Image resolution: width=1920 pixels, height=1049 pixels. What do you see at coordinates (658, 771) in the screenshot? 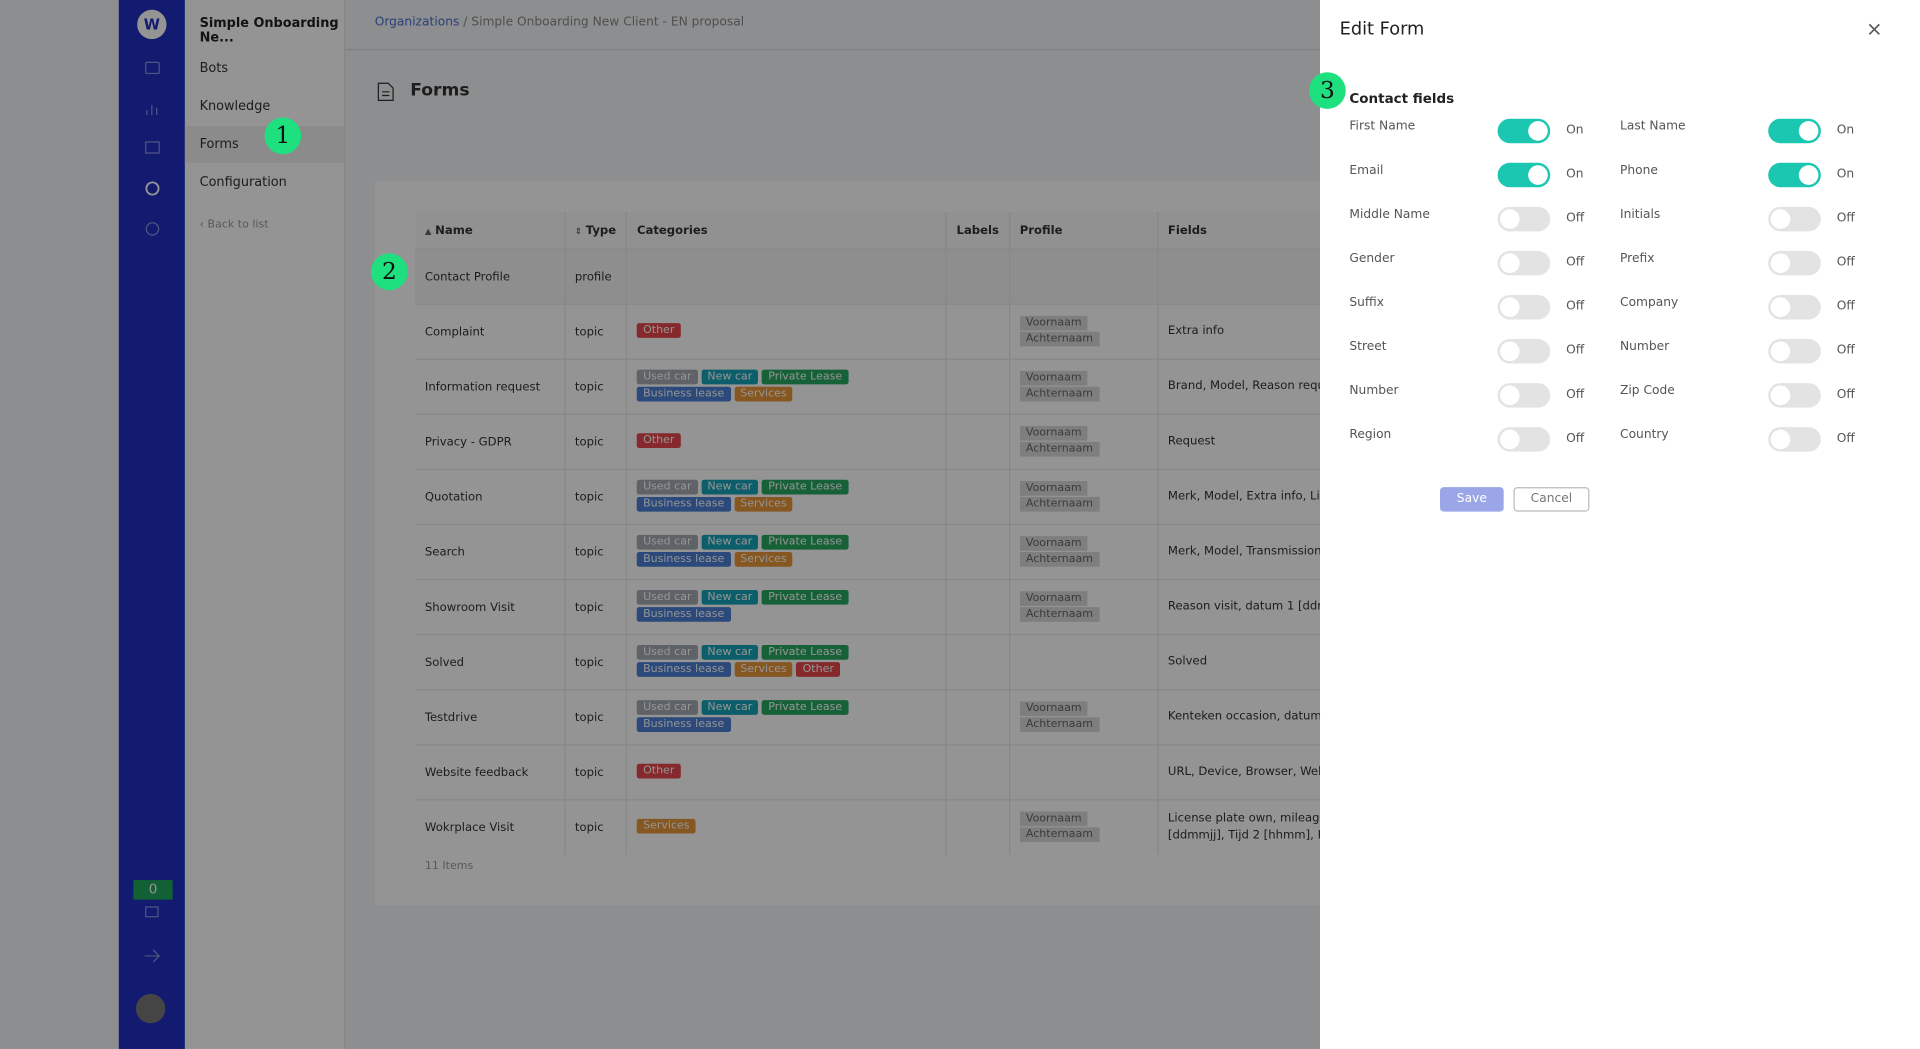
I see `category-tag: Other` at bounding box center [658, 771].